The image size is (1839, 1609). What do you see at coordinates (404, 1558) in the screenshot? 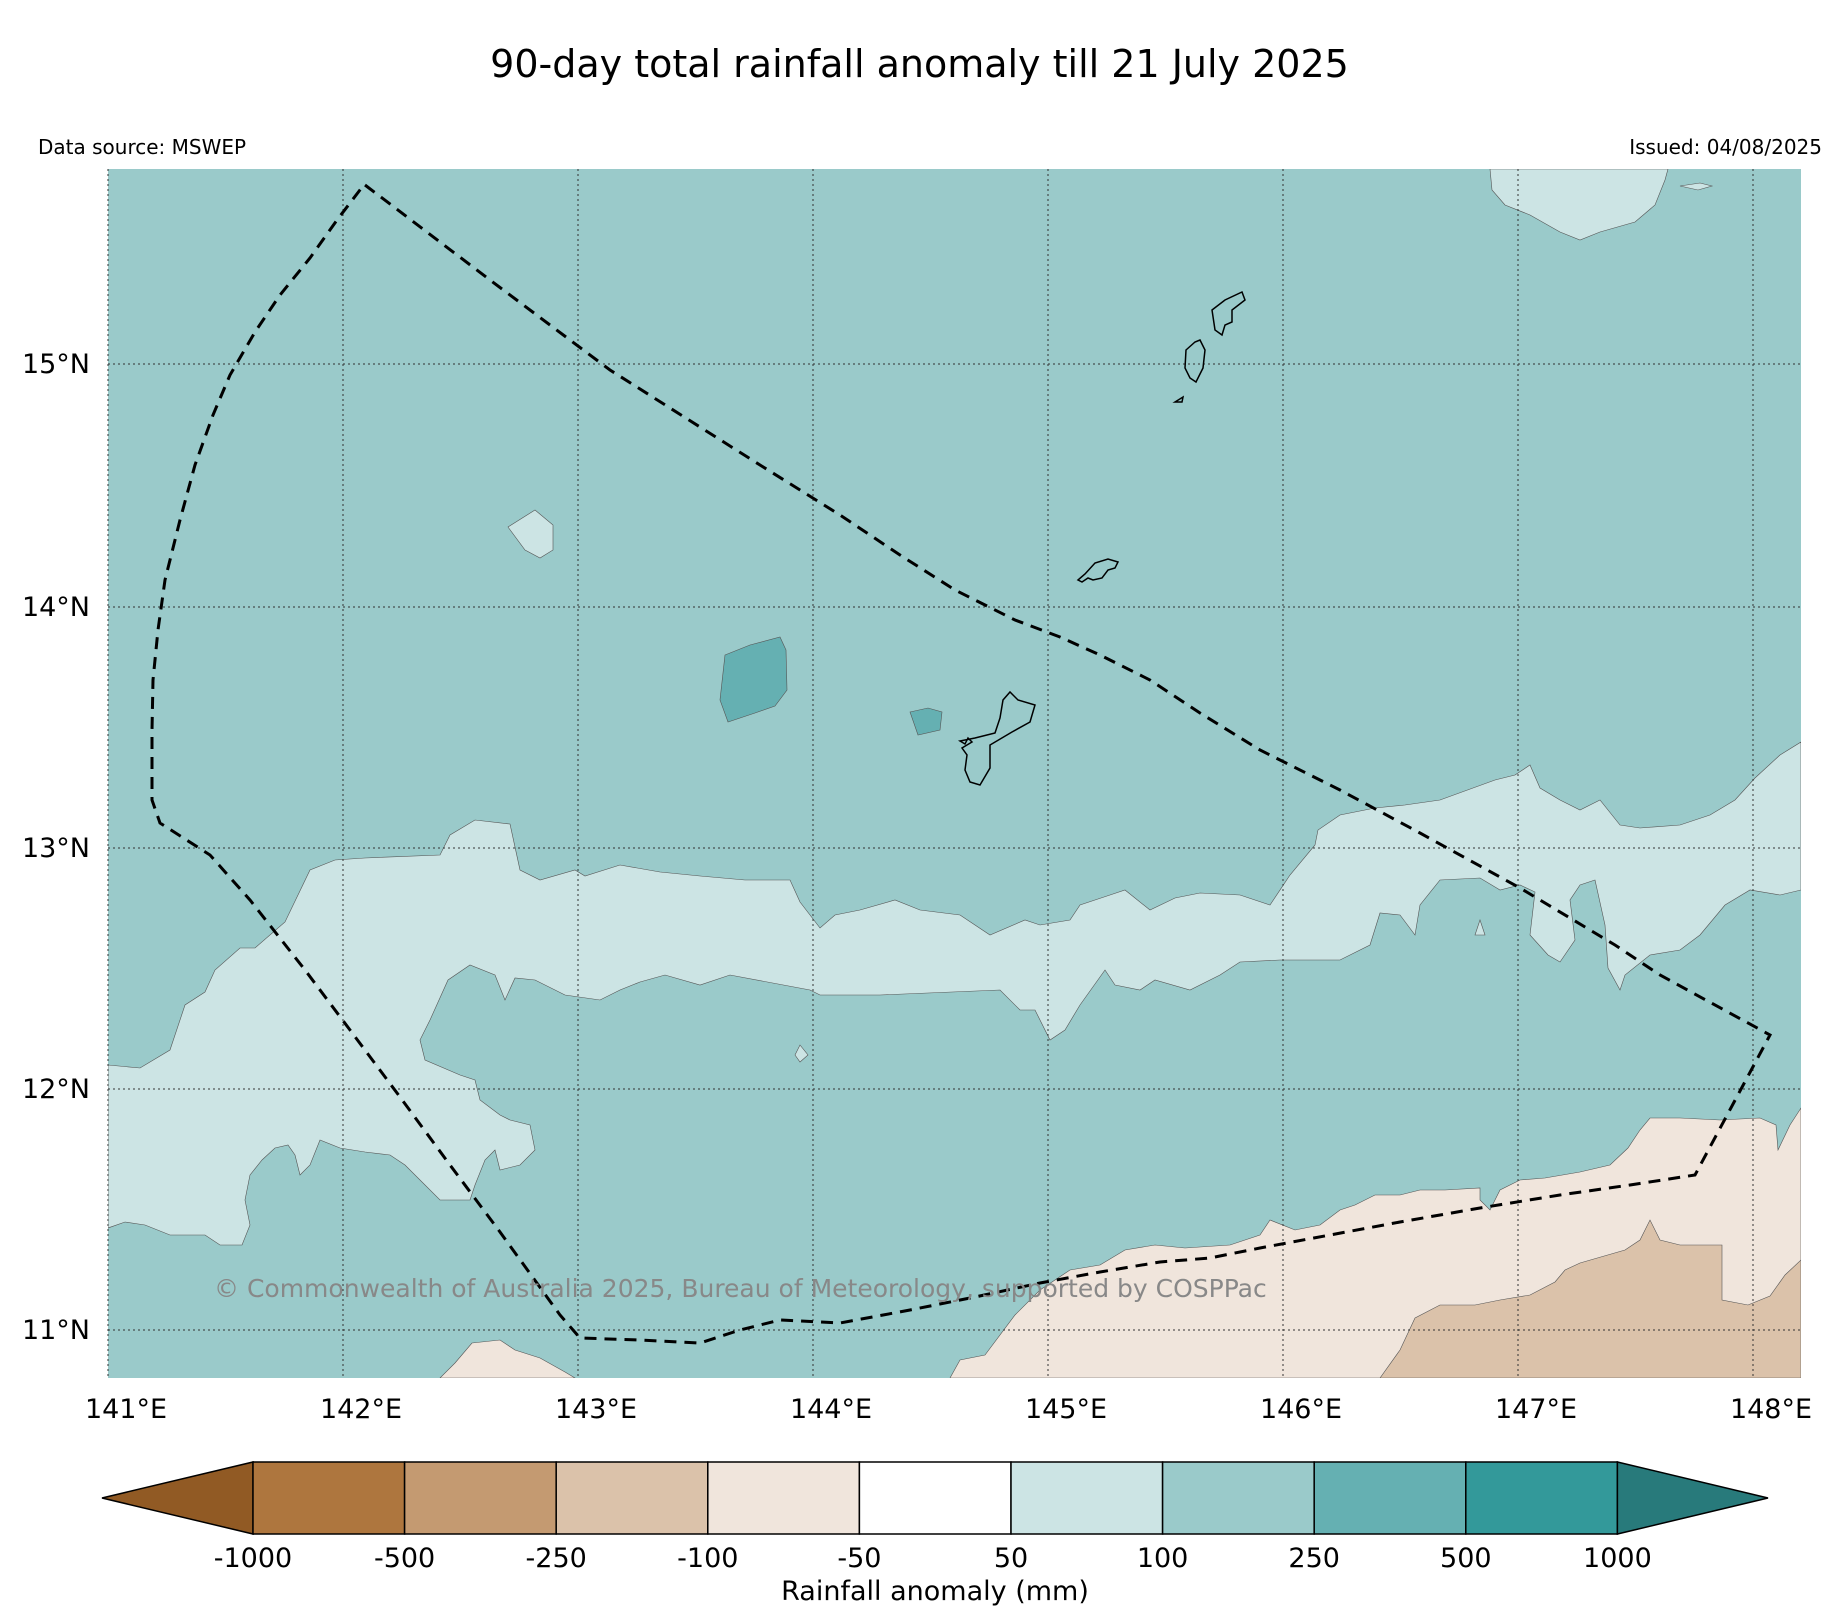
I see `colorbar-tick-label: -500` at bounding box center [404, 1558].